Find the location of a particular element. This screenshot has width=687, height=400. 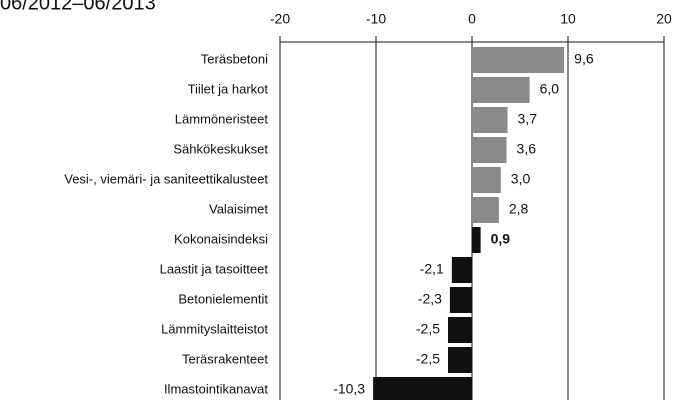

y-tick-label: Tiilet ja harkot is located at coordinates (228, 88).